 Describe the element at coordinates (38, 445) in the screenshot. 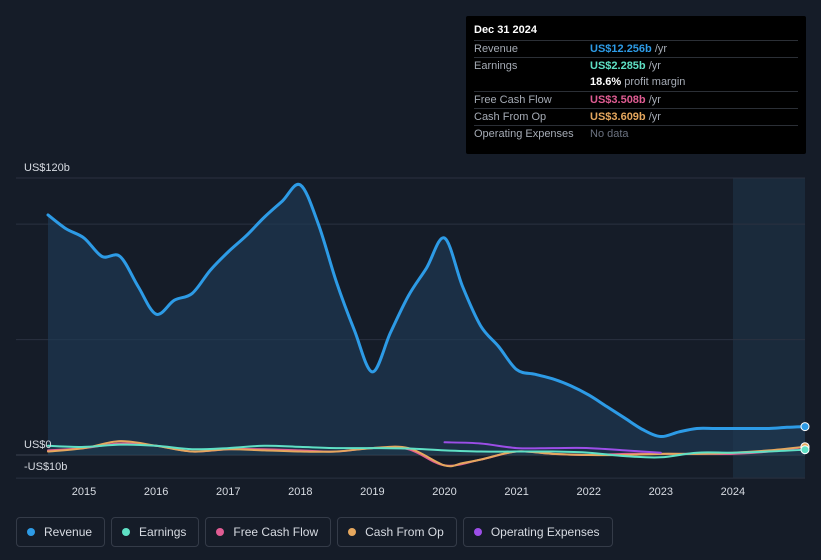

I see `y-tick-label: US$0` at that location.